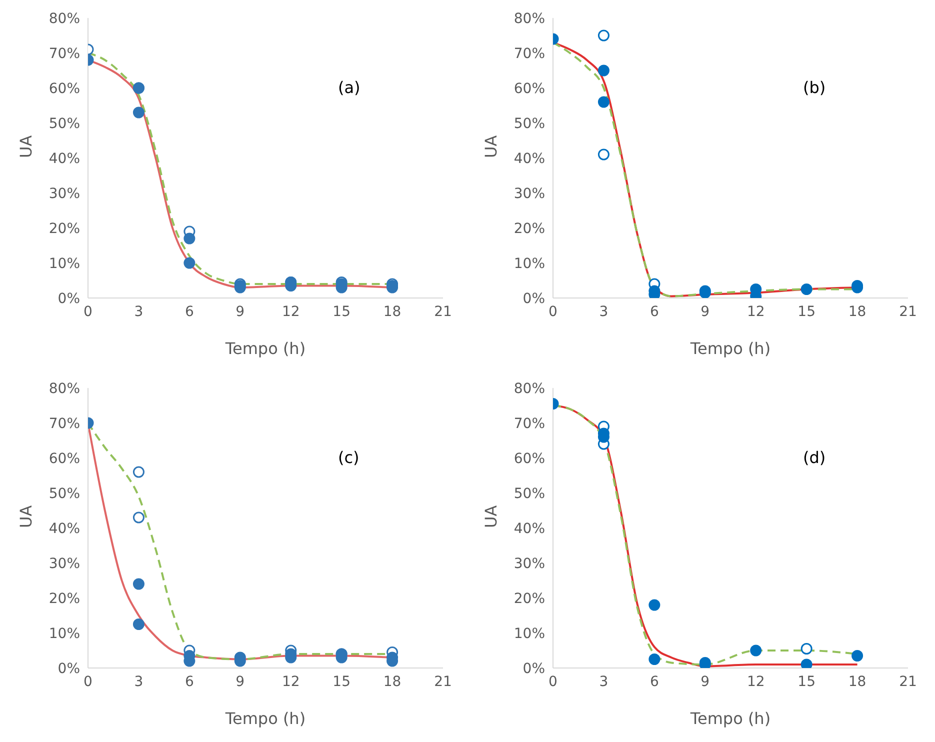 Image resolution: width=935 pixels, height=742 pixels. What do you see at coordinates (349, 457) in the screenshot?
I see `annotation: (c)` at bounding box center [349, 457].